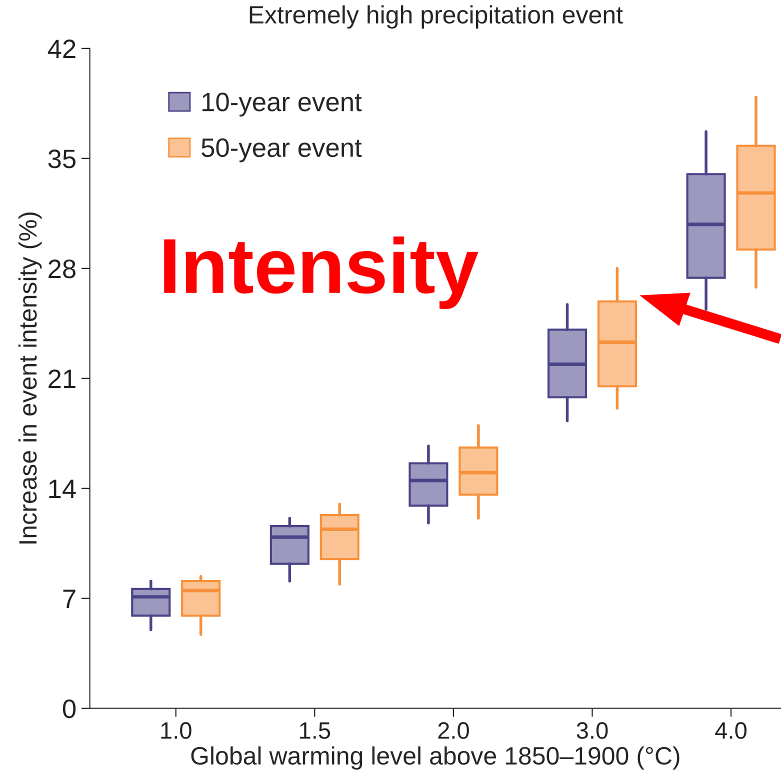 This screenshot has width=781, height=781. Describe the element at coordinates (282, 150) in the screenshot. I see `legend-label: 50-year event` at that location.